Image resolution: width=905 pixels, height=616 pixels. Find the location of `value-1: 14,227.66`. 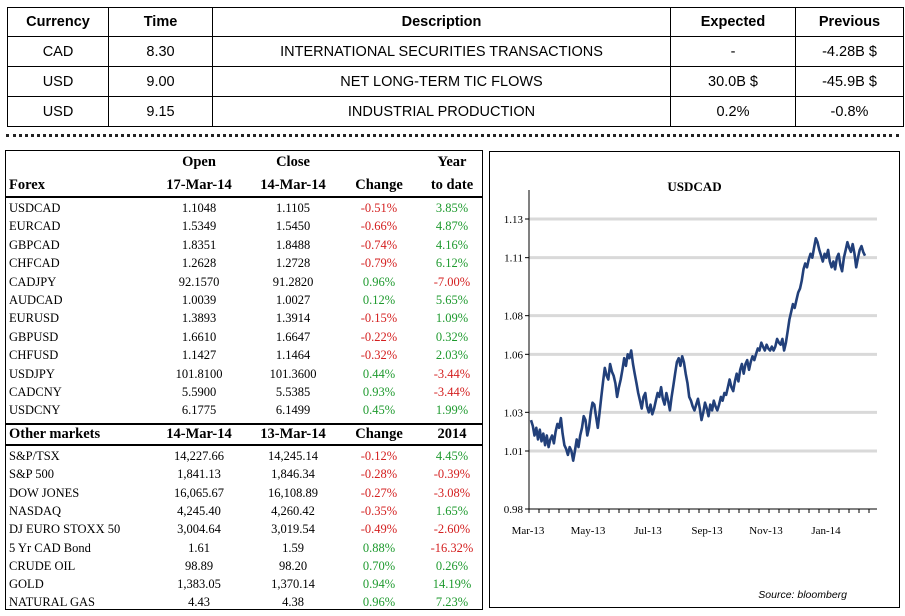

value-1: 14,227.66 is located at coordinates (199, 456).